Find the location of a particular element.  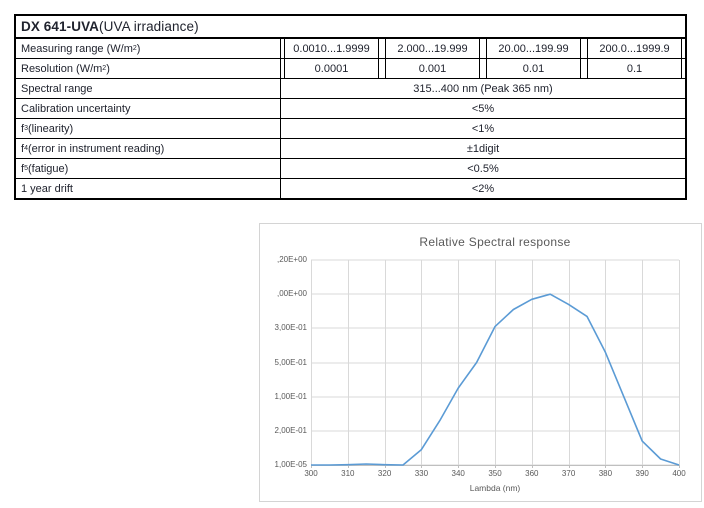

spec-value: <0.5% is located at coordinates (483, 168).